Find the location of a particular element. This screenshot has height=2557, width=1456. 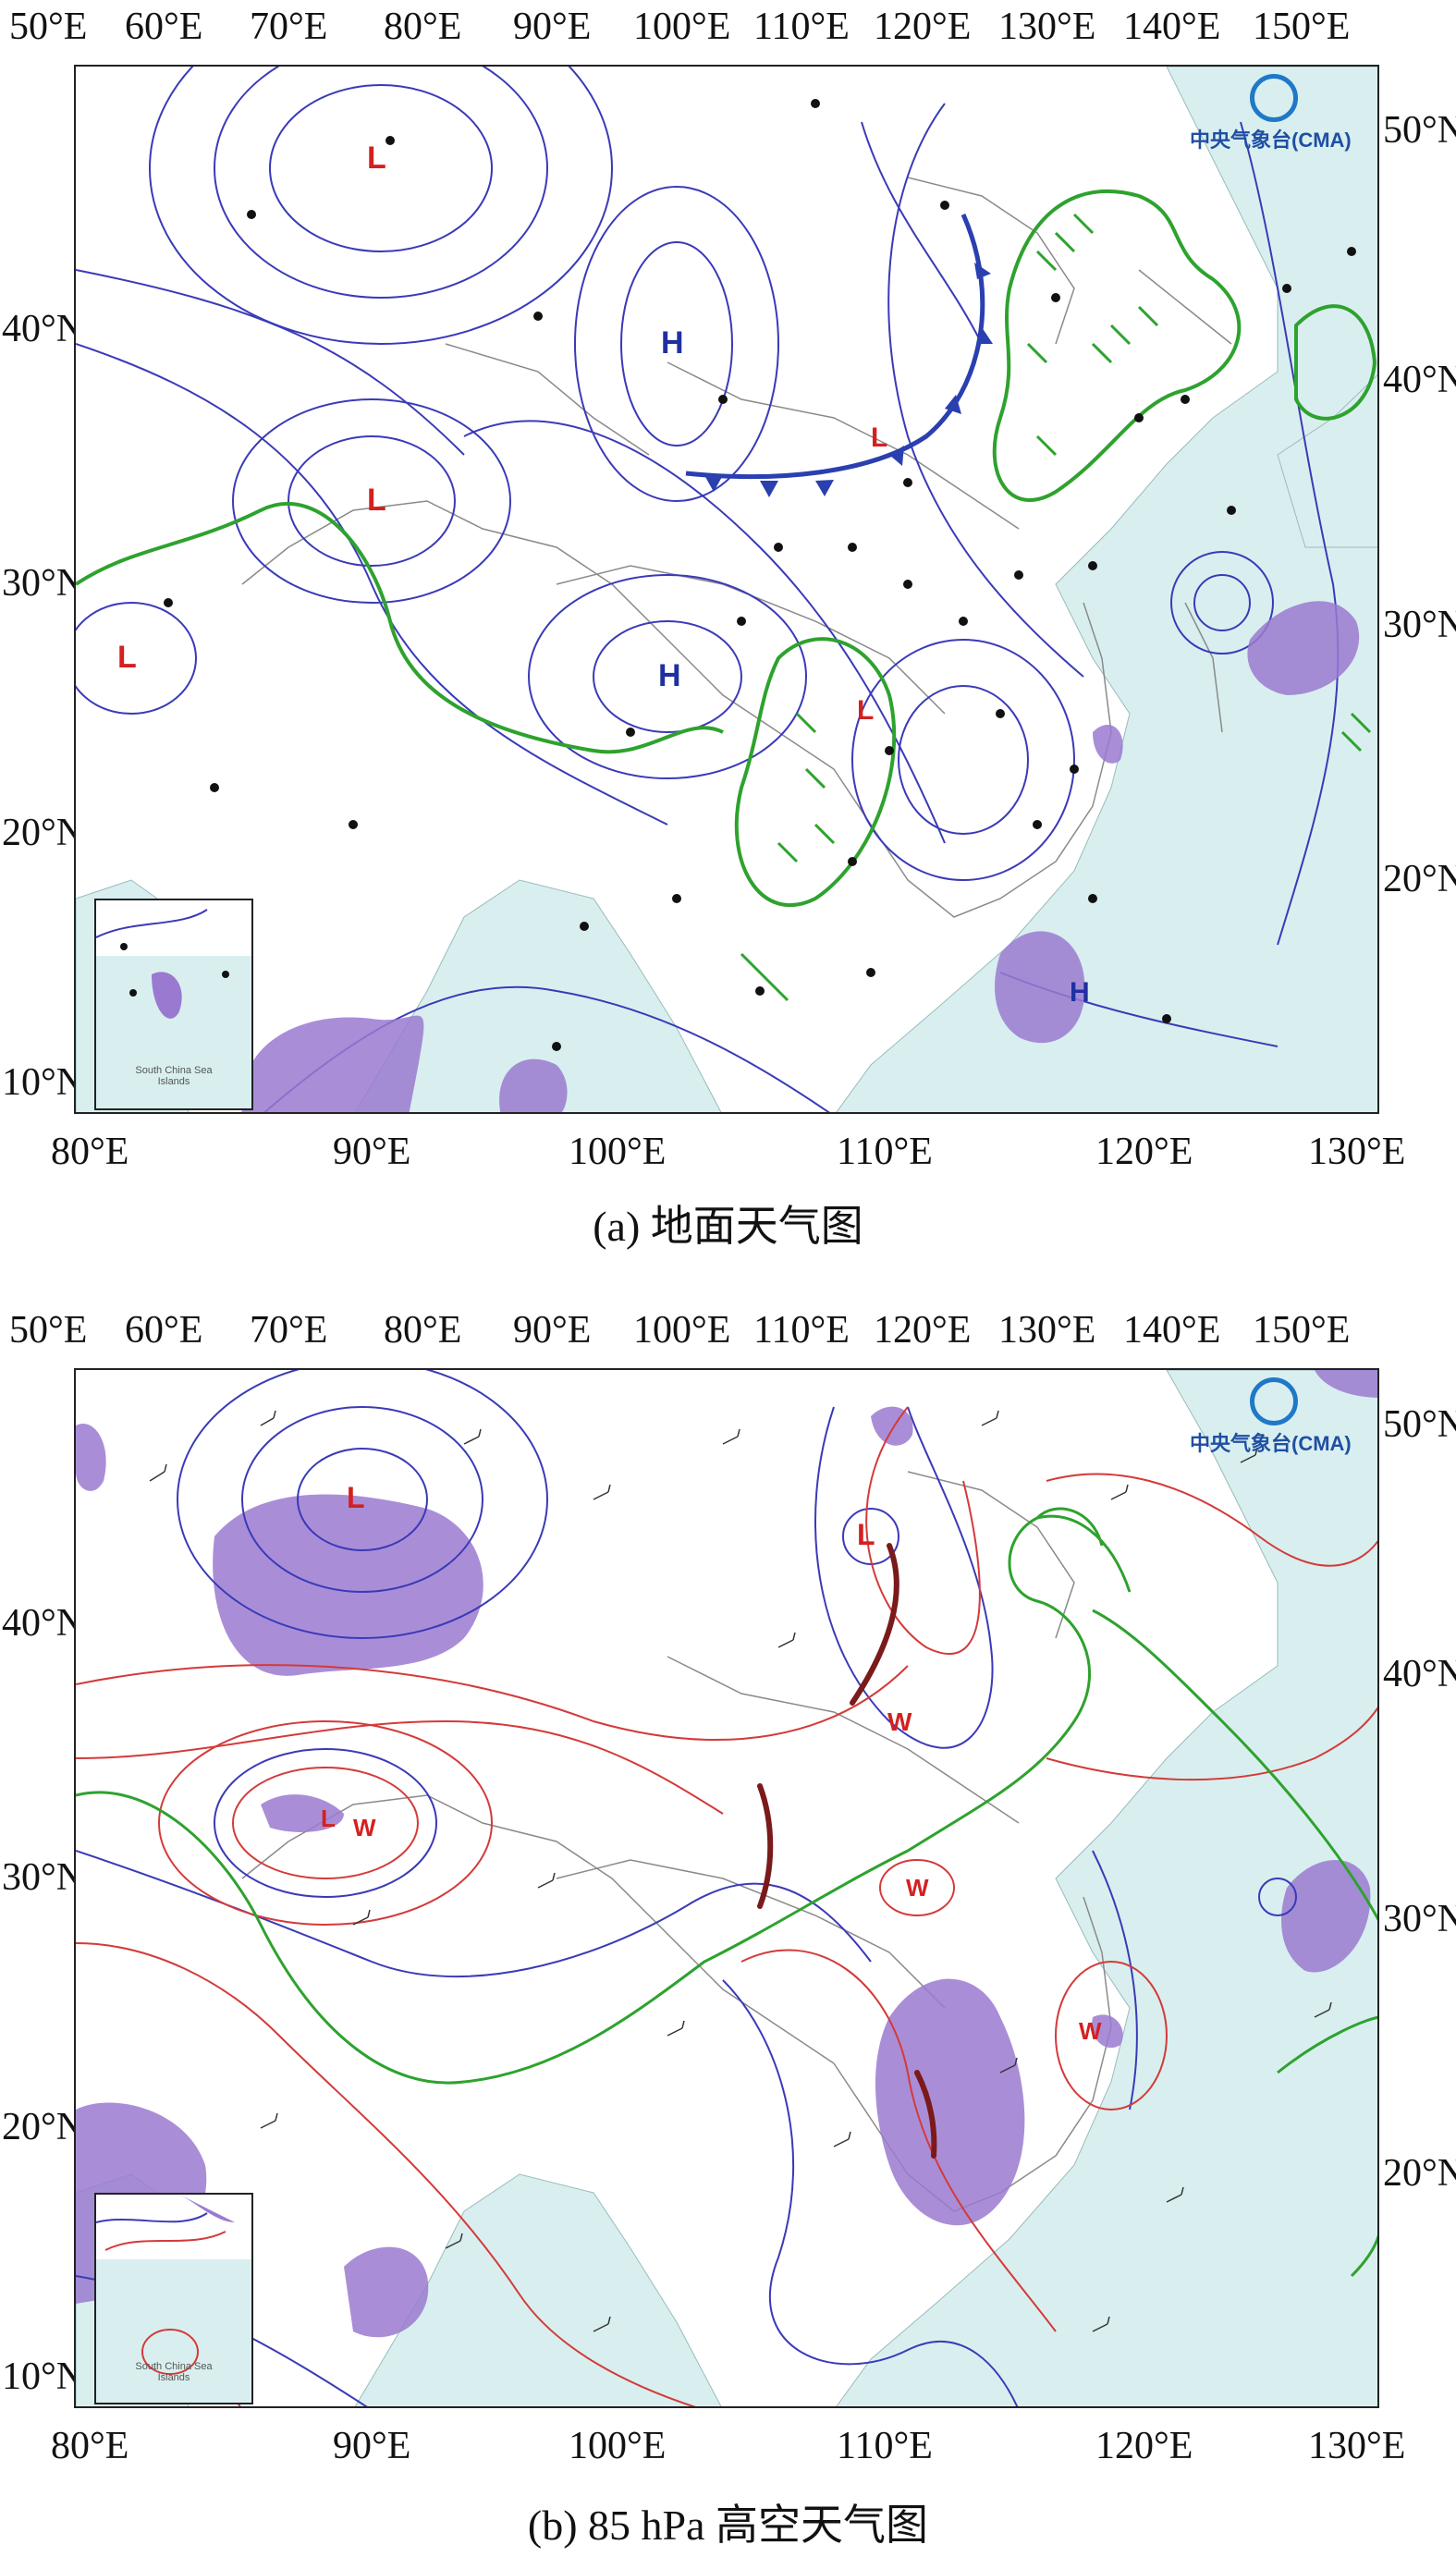

cold-front is located at coordinates (839, 355).